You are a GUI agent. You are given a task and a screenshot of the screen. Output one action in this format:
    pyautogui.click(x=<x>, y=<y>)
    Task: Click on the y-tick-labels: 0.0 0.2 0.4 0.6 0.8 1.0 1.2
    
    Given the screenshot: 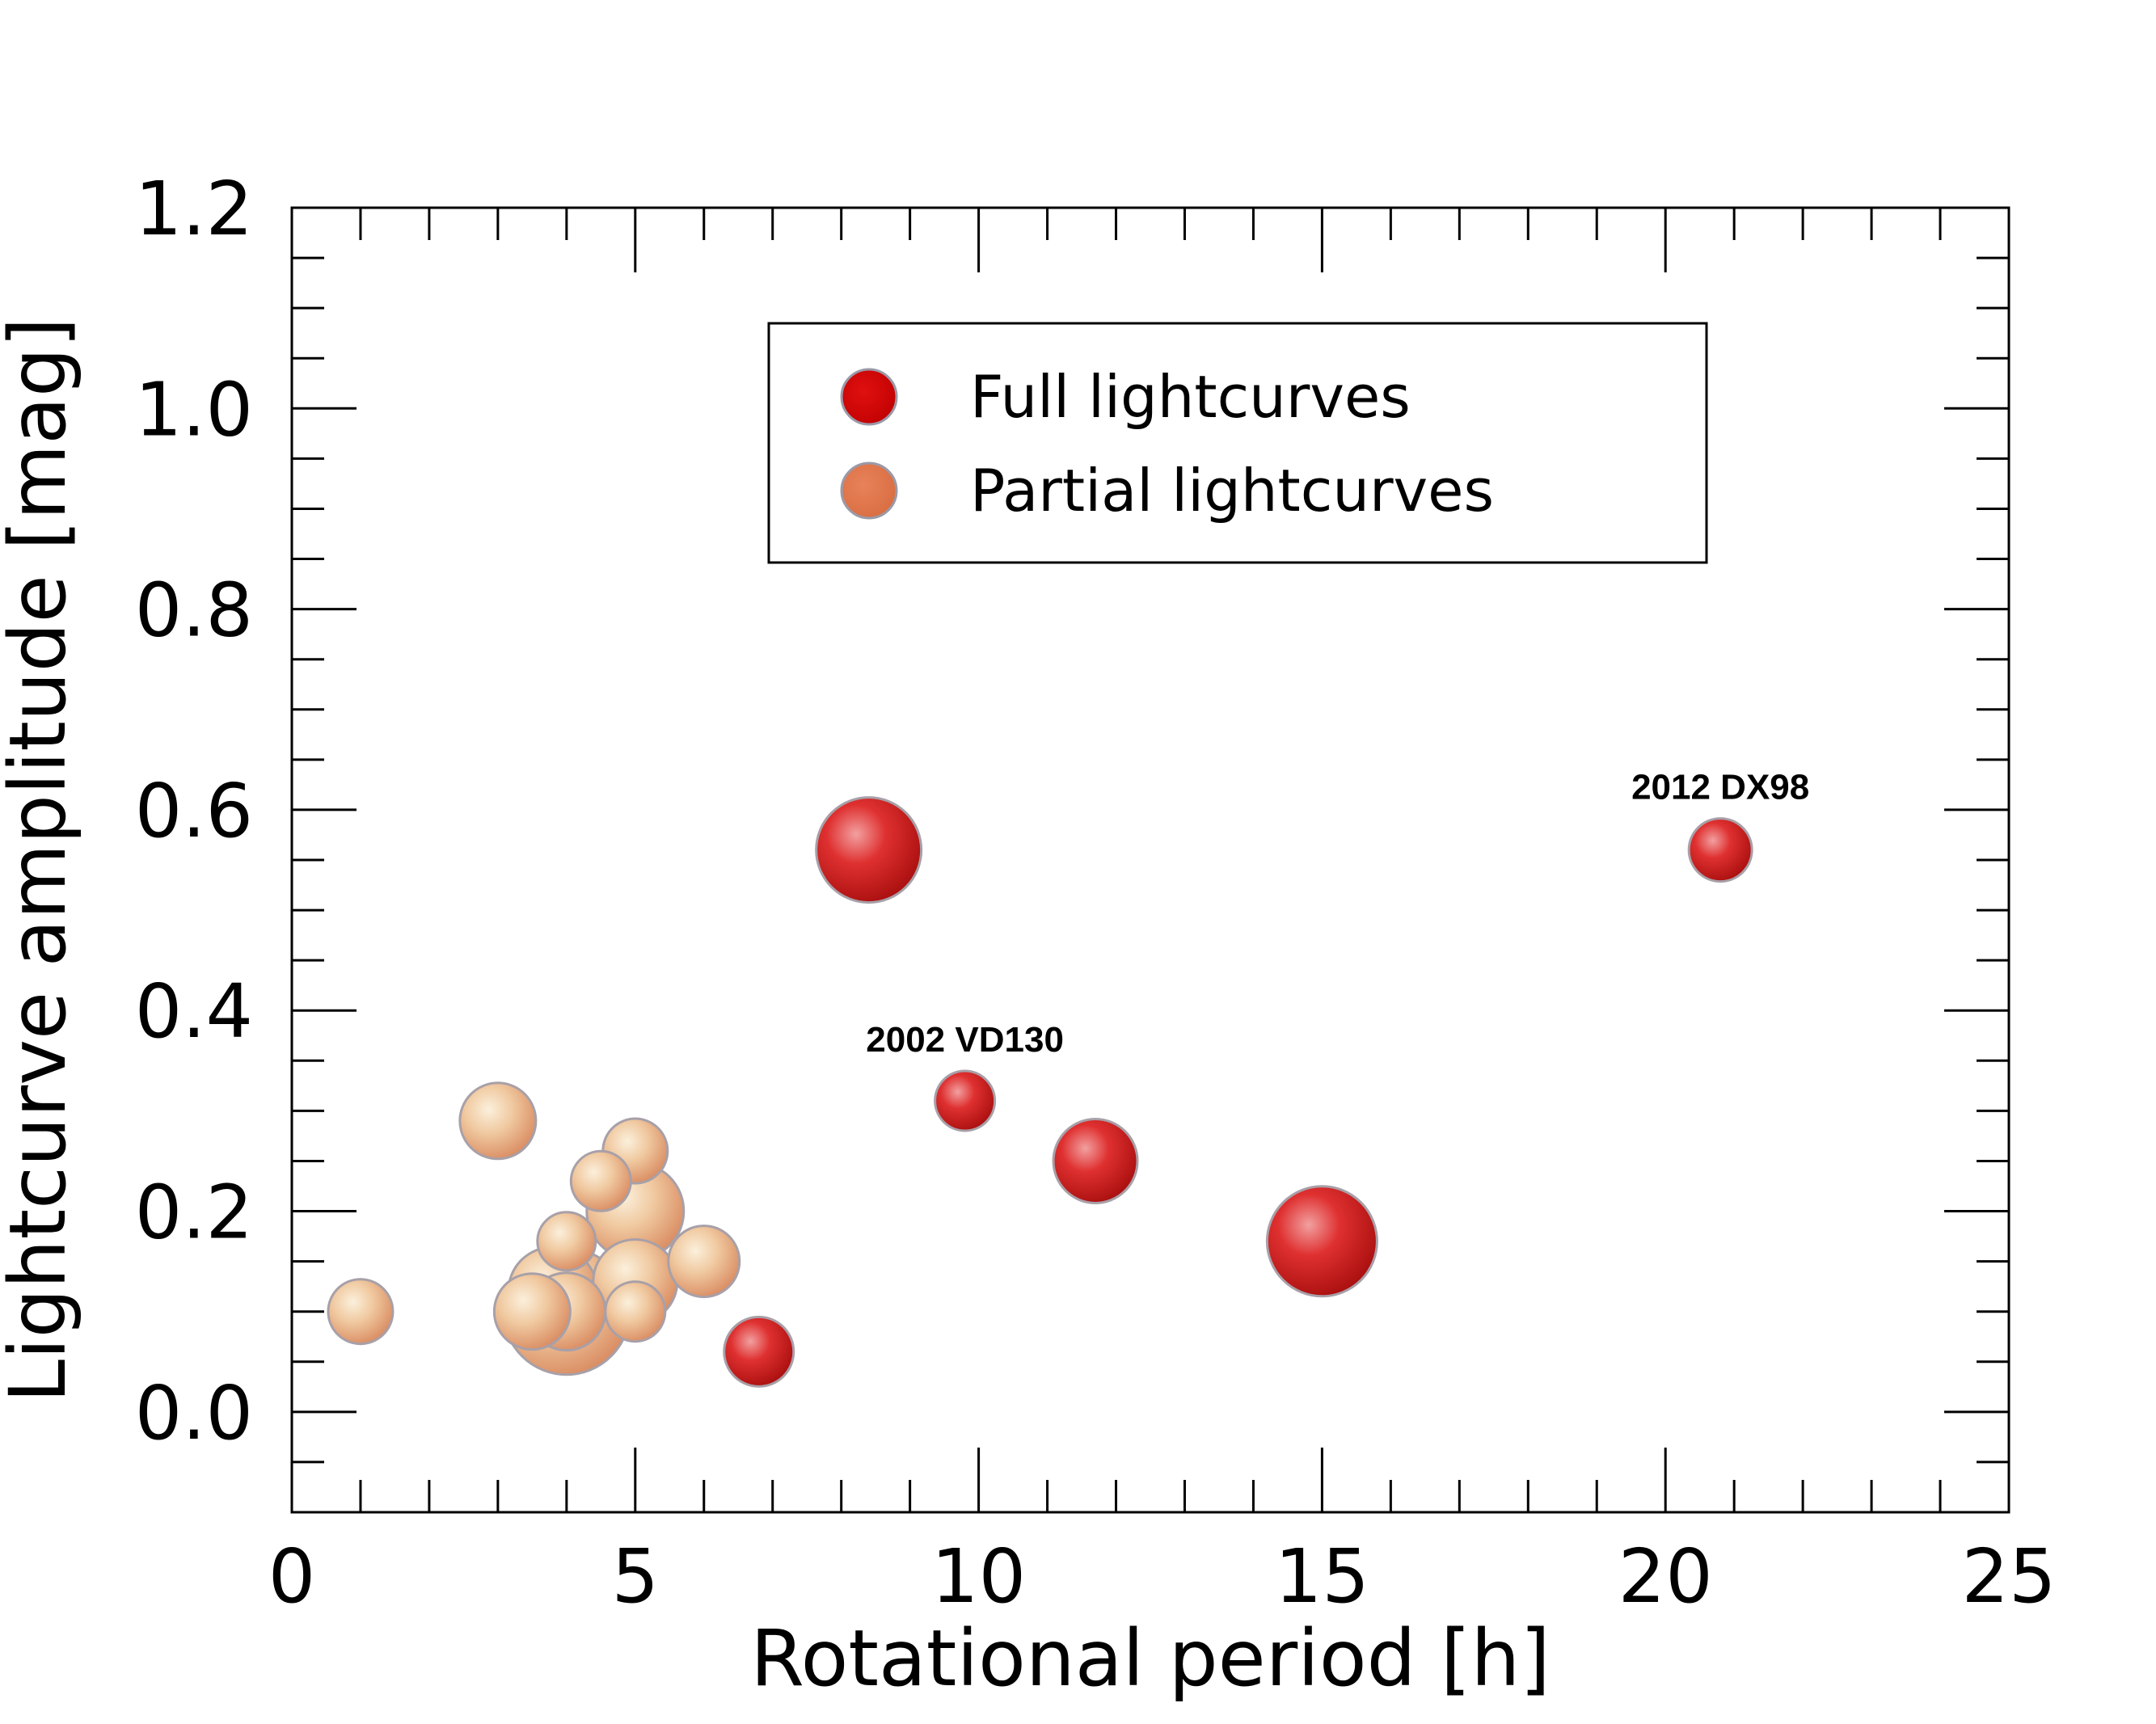 What is the action you would take?
    pyautogui.click(x=194, y=811)
    